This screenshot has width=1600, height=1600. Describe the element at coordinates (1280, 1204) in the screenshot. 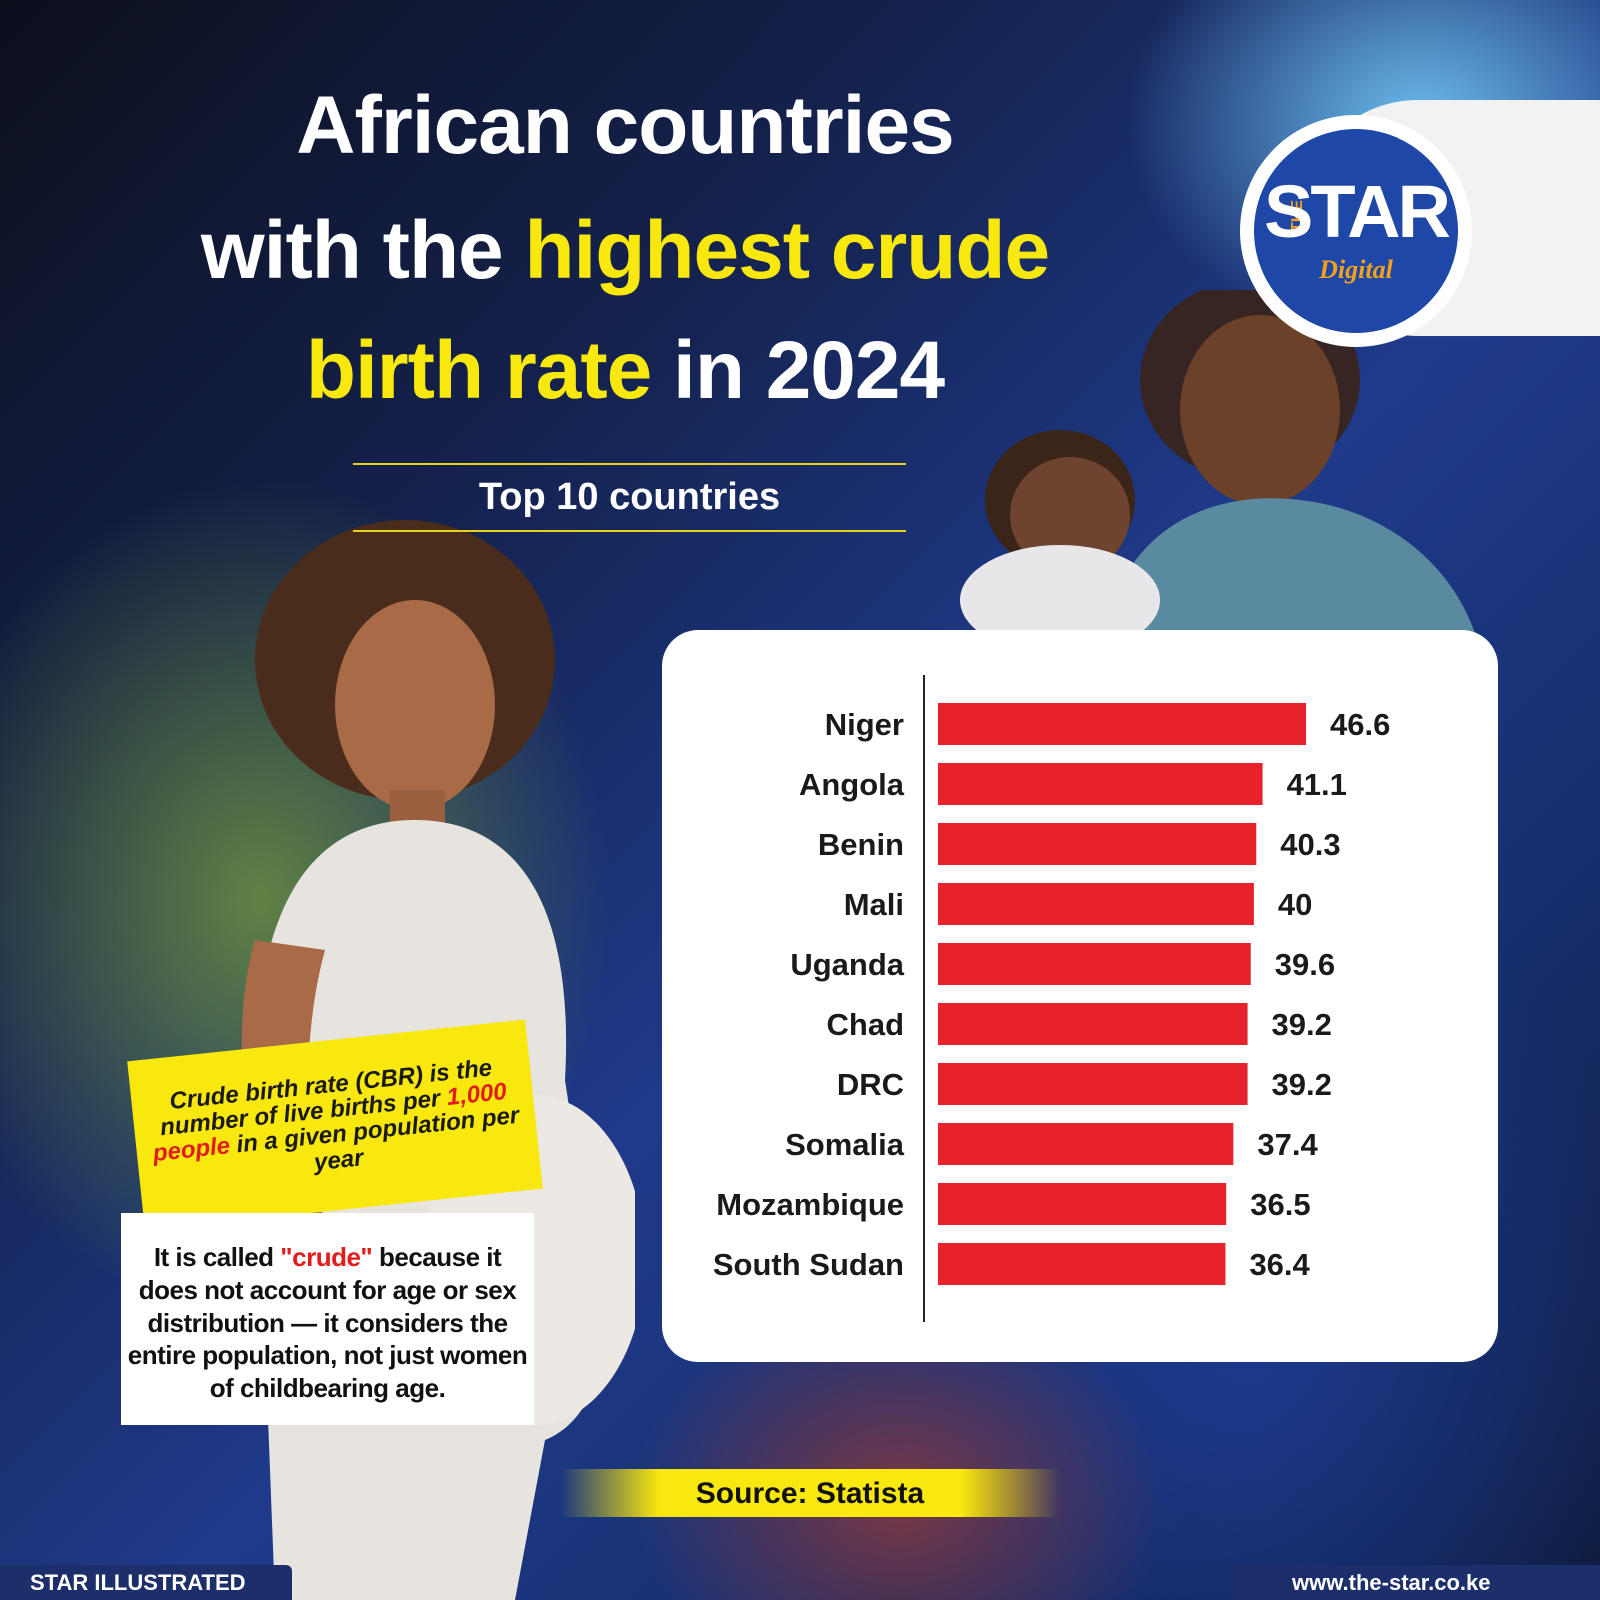

I see `value-label: 36.5` at that location.